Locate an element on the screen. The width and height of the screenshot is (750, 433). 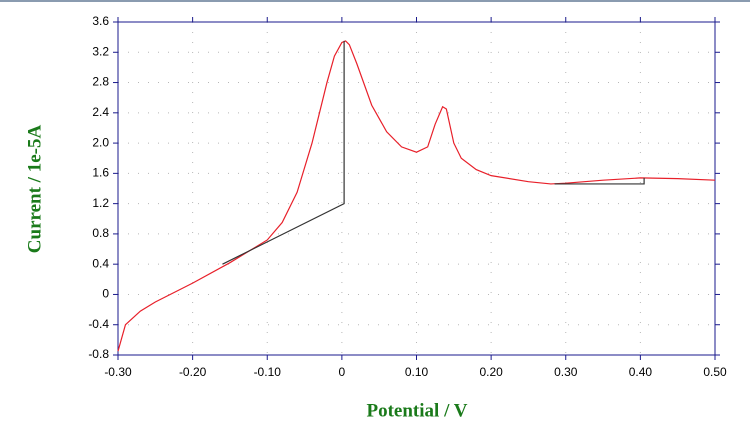
x-tick-label: 0.50 is located at coordinates (715, 372).